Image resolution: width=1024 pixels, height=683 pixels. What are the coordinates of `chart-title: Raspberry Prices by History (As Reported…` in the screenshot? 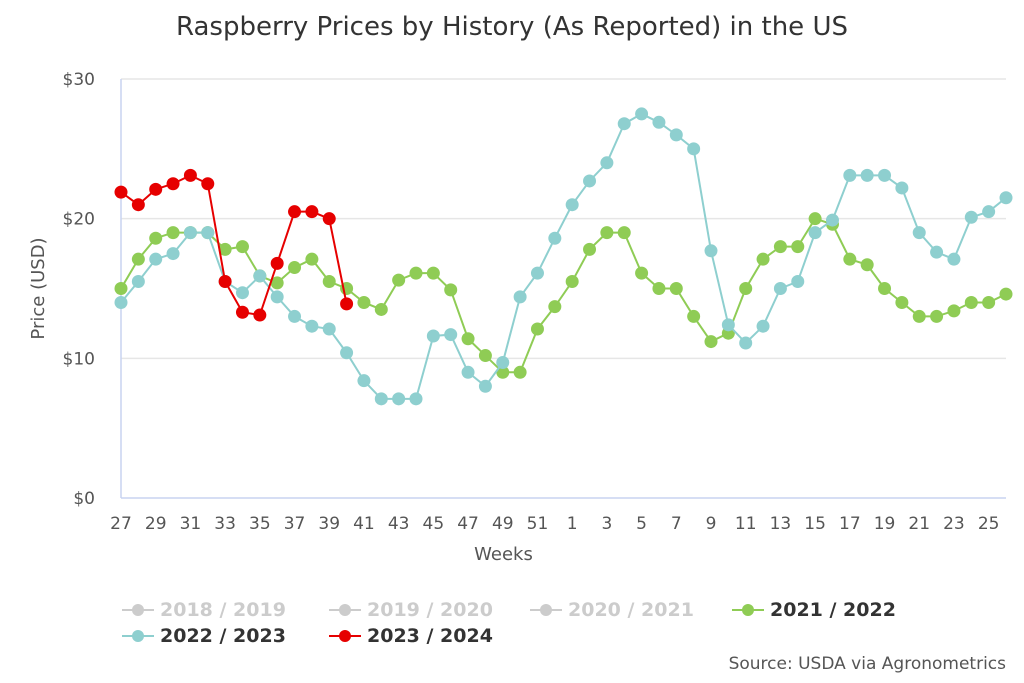 It's located at (512, 27).